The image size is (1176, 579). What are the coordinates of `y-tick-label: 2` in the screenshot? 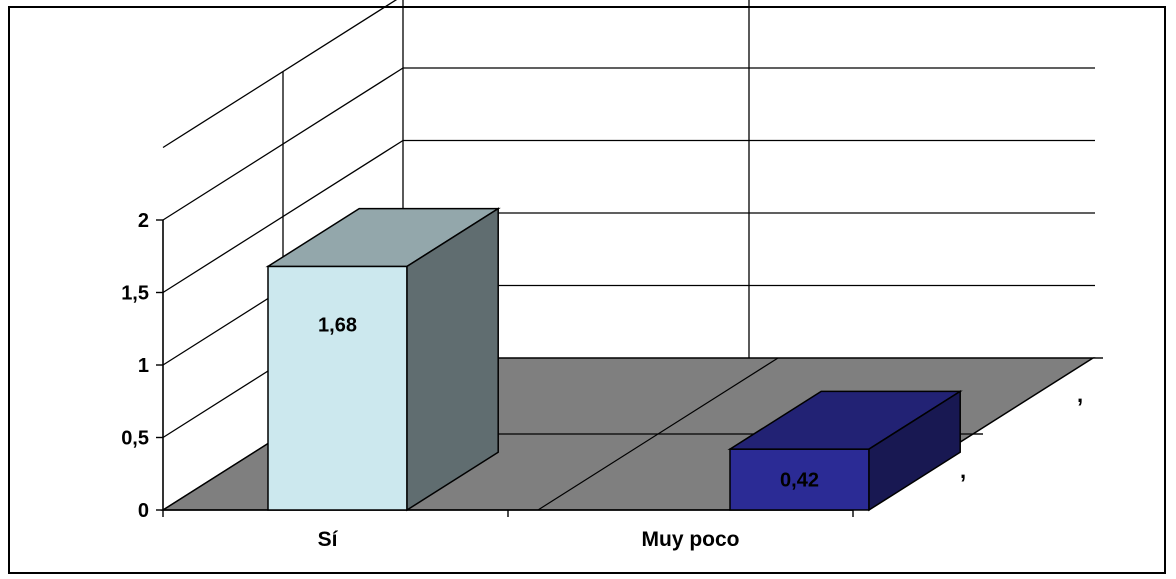 It's located at (143, 221).